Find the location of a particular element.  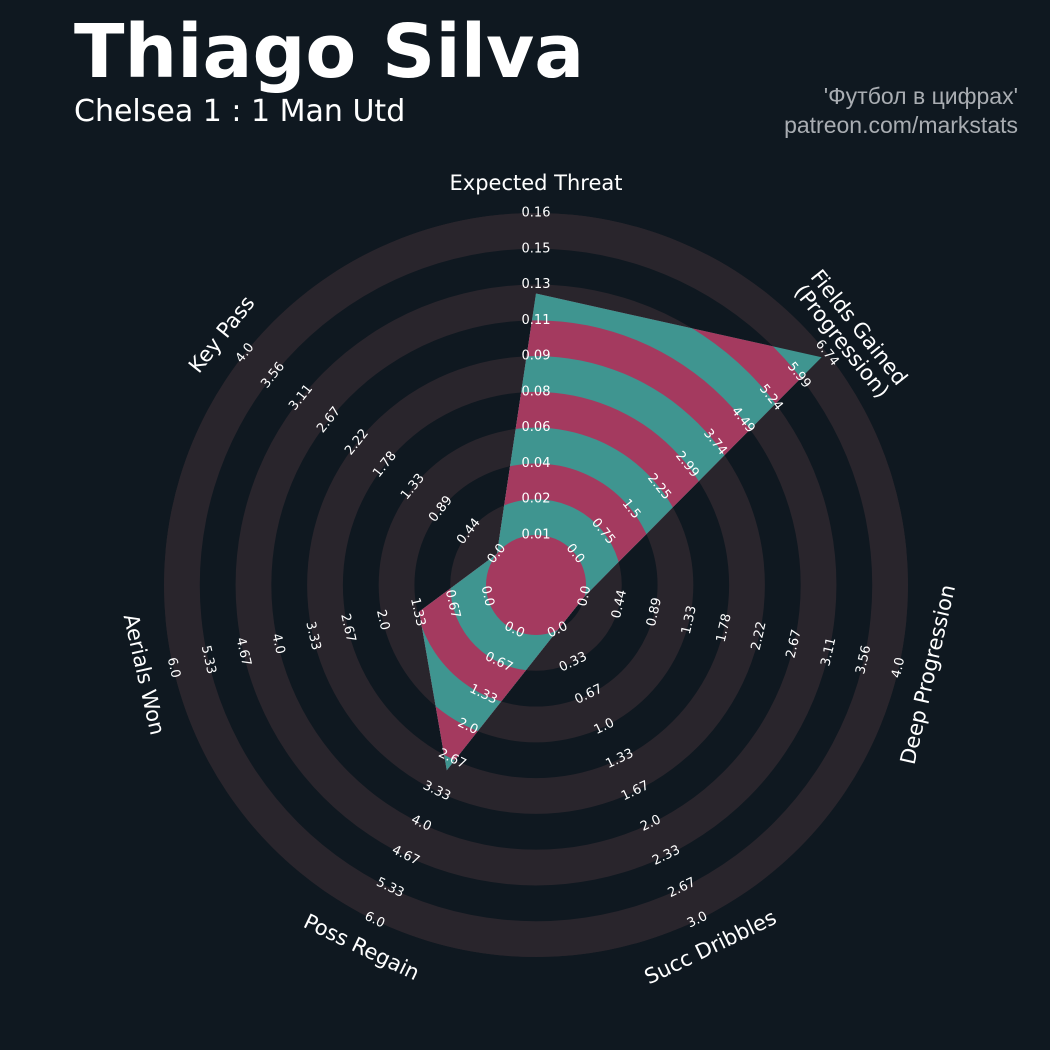

tick-label: 0.06 is located at coordinates (536, 427).